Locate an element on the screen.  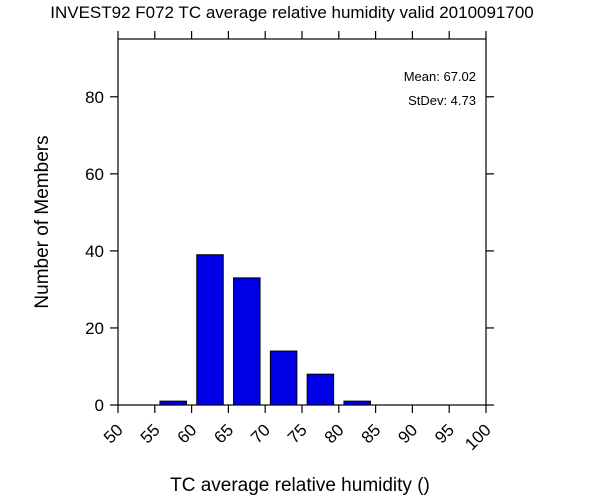
y-tick-label: 0 is located at coordinates (99, 405).